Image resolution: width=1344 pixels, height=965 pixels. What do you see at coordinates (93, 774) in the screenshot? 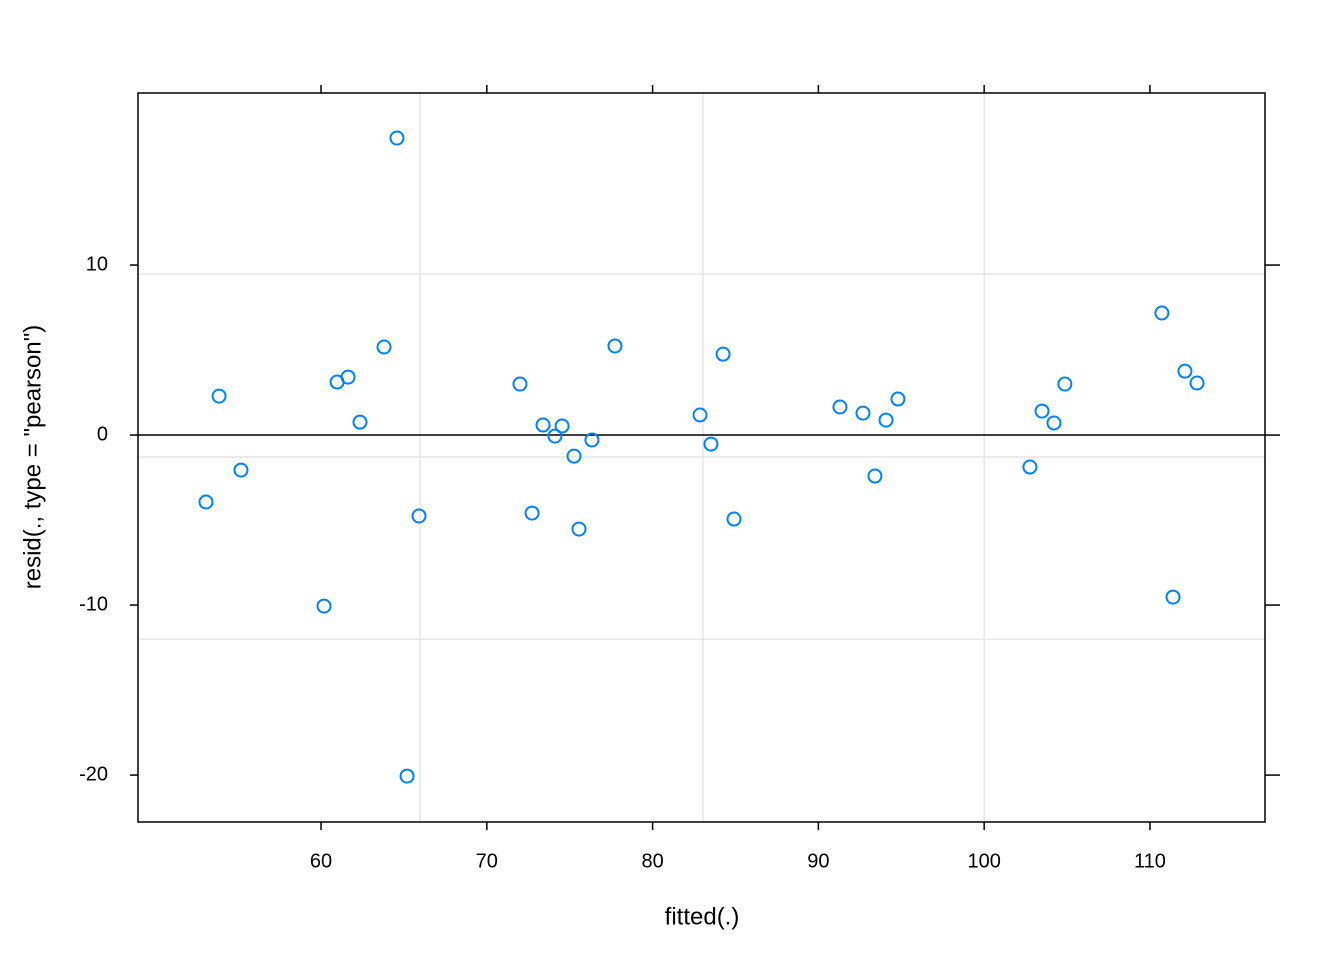
I see `y-tick-label: -20` at bounding box center [93, 774].